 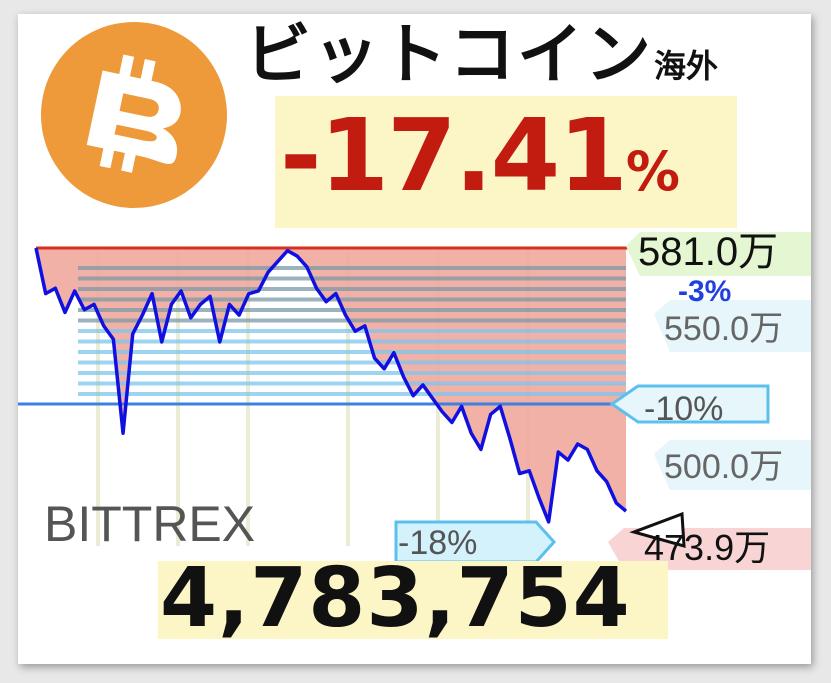 What do you see at coordinates (686, 66) in the screenshot?
I see `market-label: 海外` at bounding box center [686, 66].